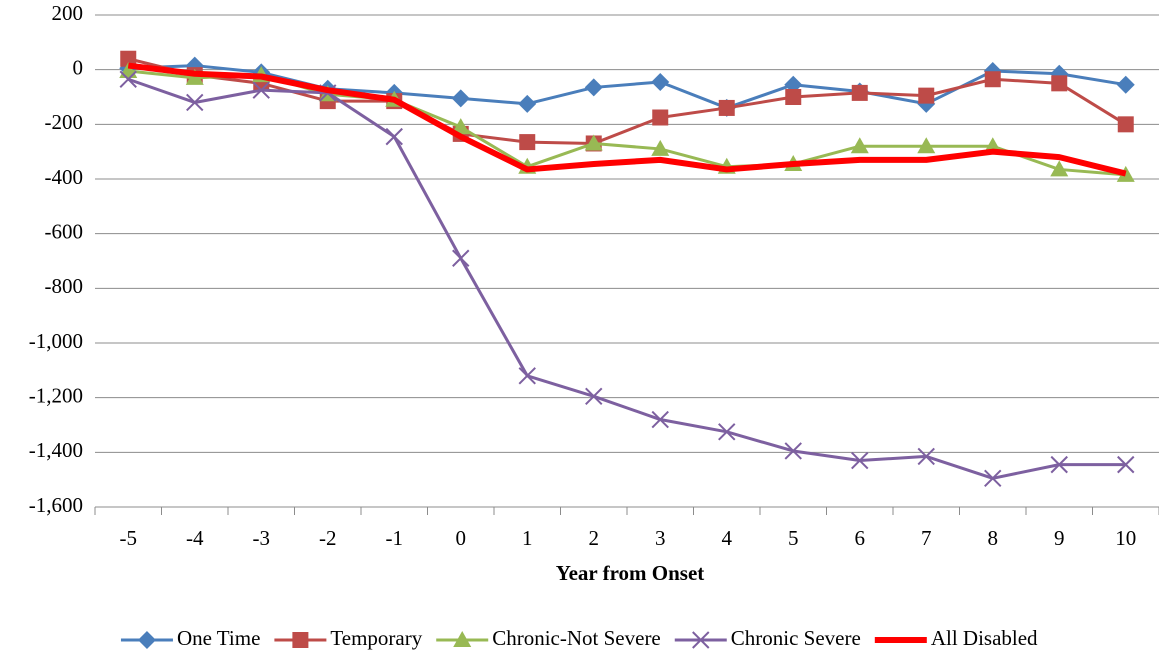 This screenshot has width=1159, height=657. What do you see at coordinates (64, 286) in the screenshot?
I see `y-tick-label: -800` at bounding box center [64, 286].